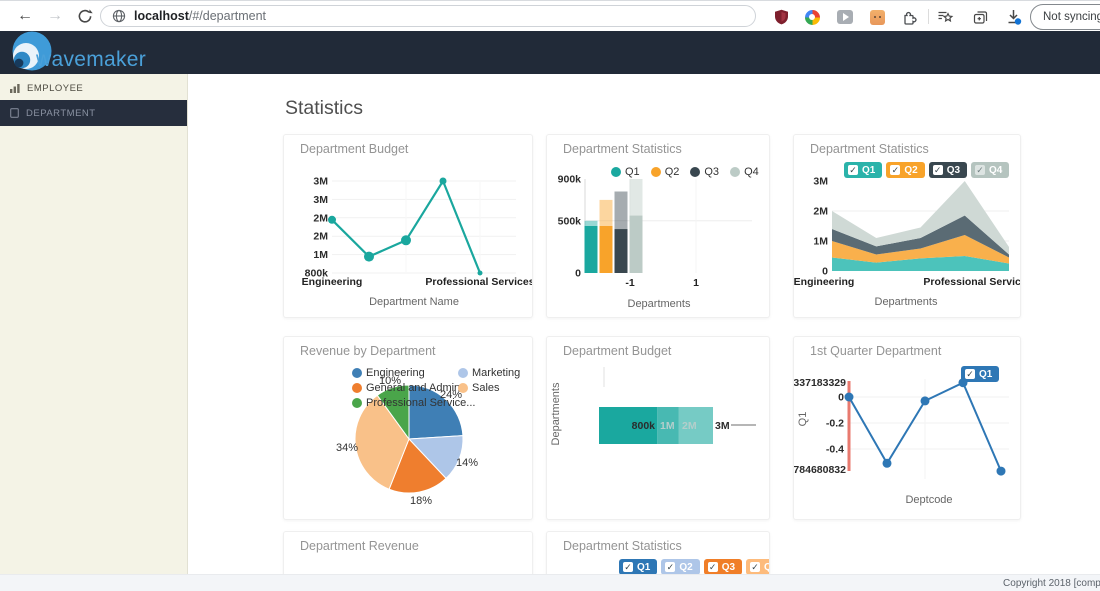 This screenshot has width=1100, height=591. I want to click on svg-text: -1, so click(629, 283).